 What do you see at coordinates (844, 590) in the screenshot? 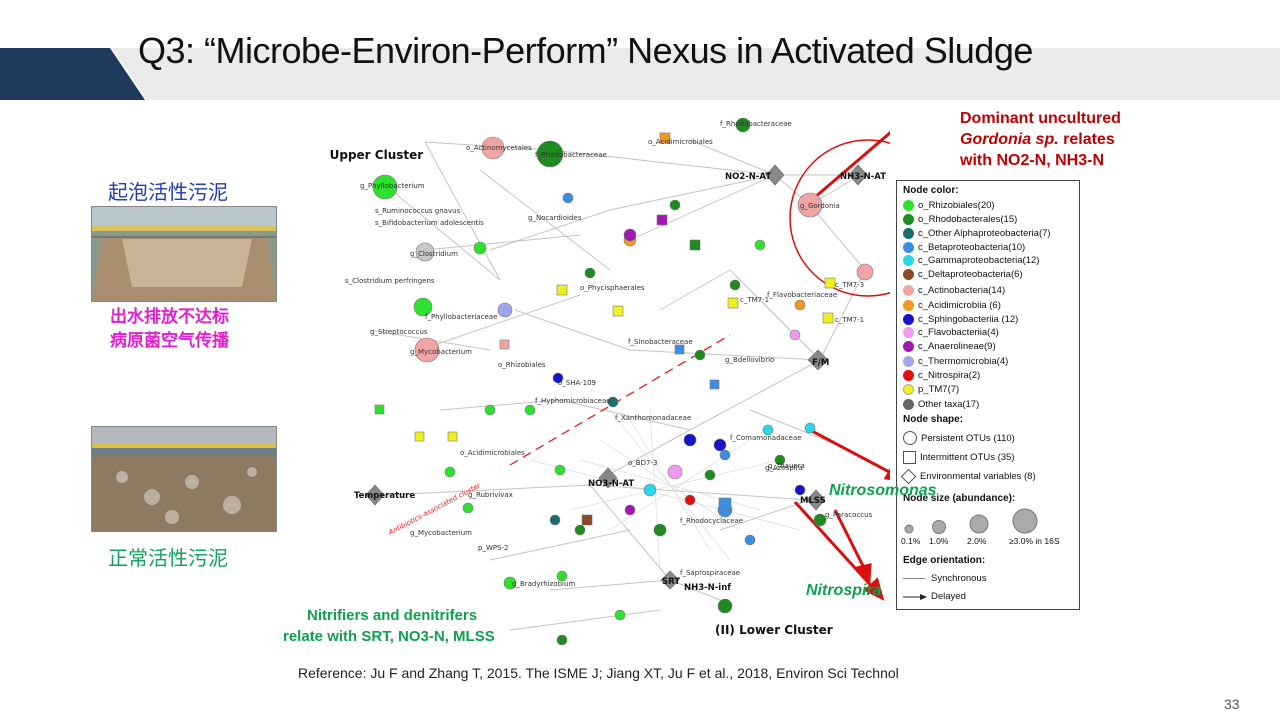
I see `nitrospira-label: Nitrospira` at bounding box center [844, 590].